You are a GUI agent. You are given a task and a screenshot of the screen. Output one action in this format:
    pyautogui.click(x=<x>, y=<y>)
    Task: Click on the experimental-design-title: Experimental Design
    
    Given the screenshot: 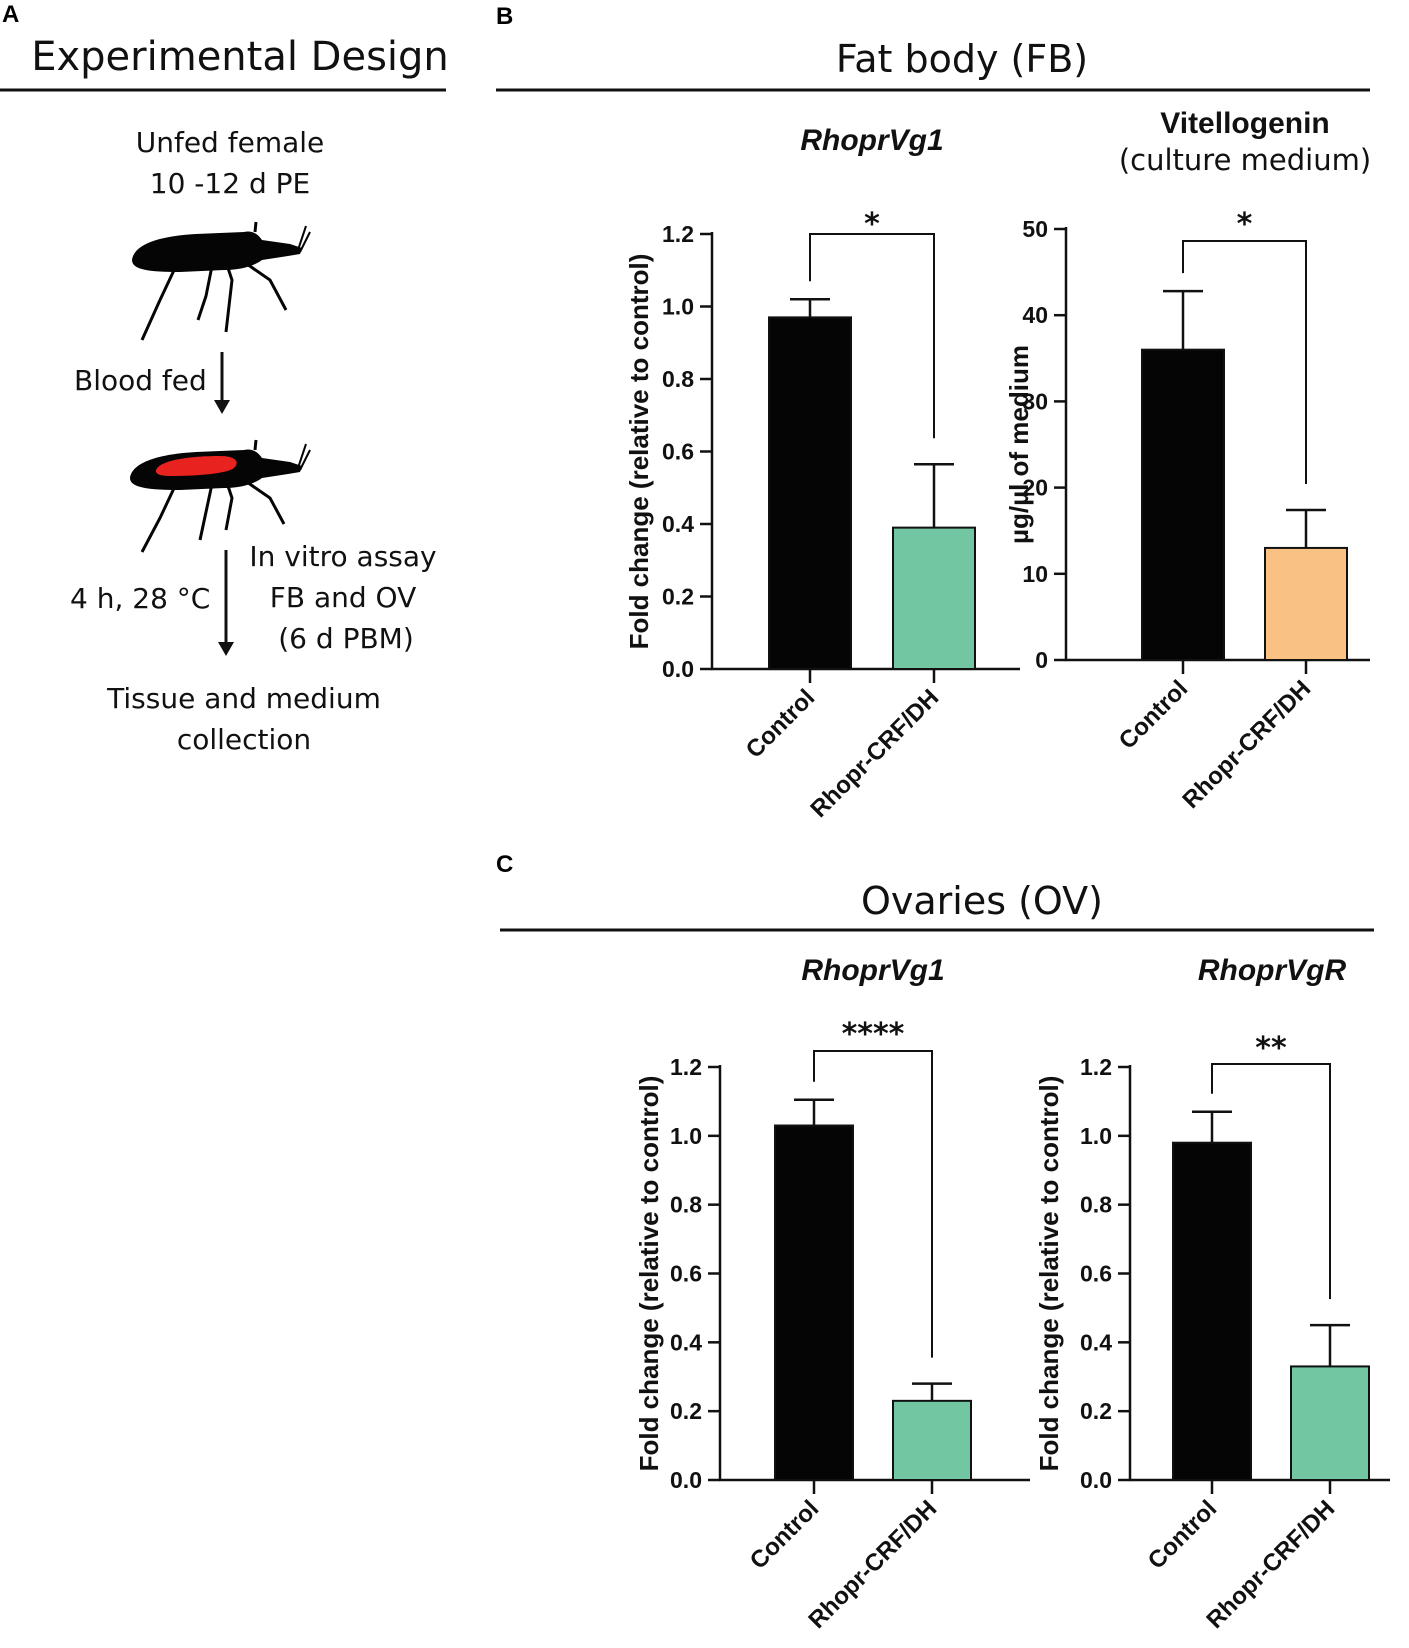 What is the action you would take?
    pyautogui.click(x=240, y=57)
    